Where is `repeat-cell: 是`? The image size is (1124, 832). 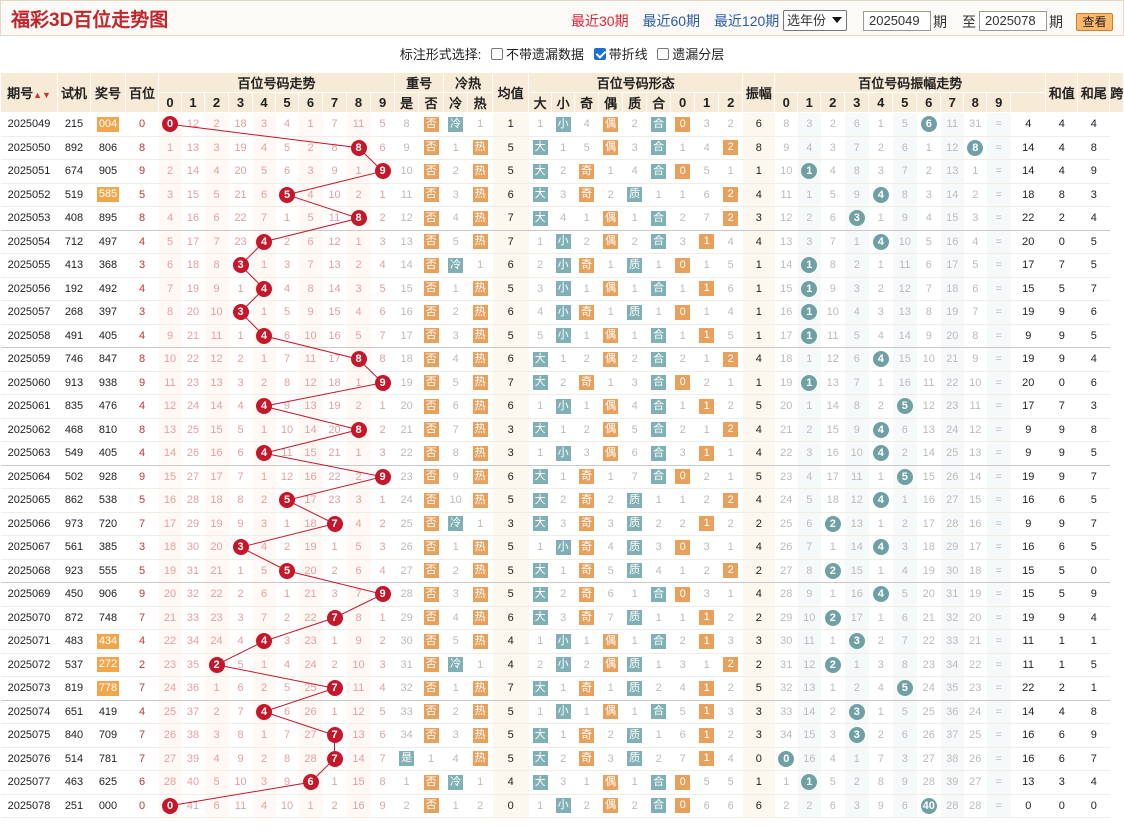
repeat-cell: 是 is located at coordinates (406, 759).